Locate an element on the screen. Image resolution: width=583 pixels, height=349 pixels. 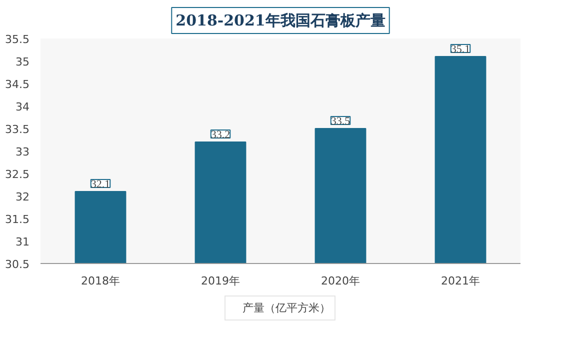
y-tick-label: 32 is located at coordinates (23, 197).